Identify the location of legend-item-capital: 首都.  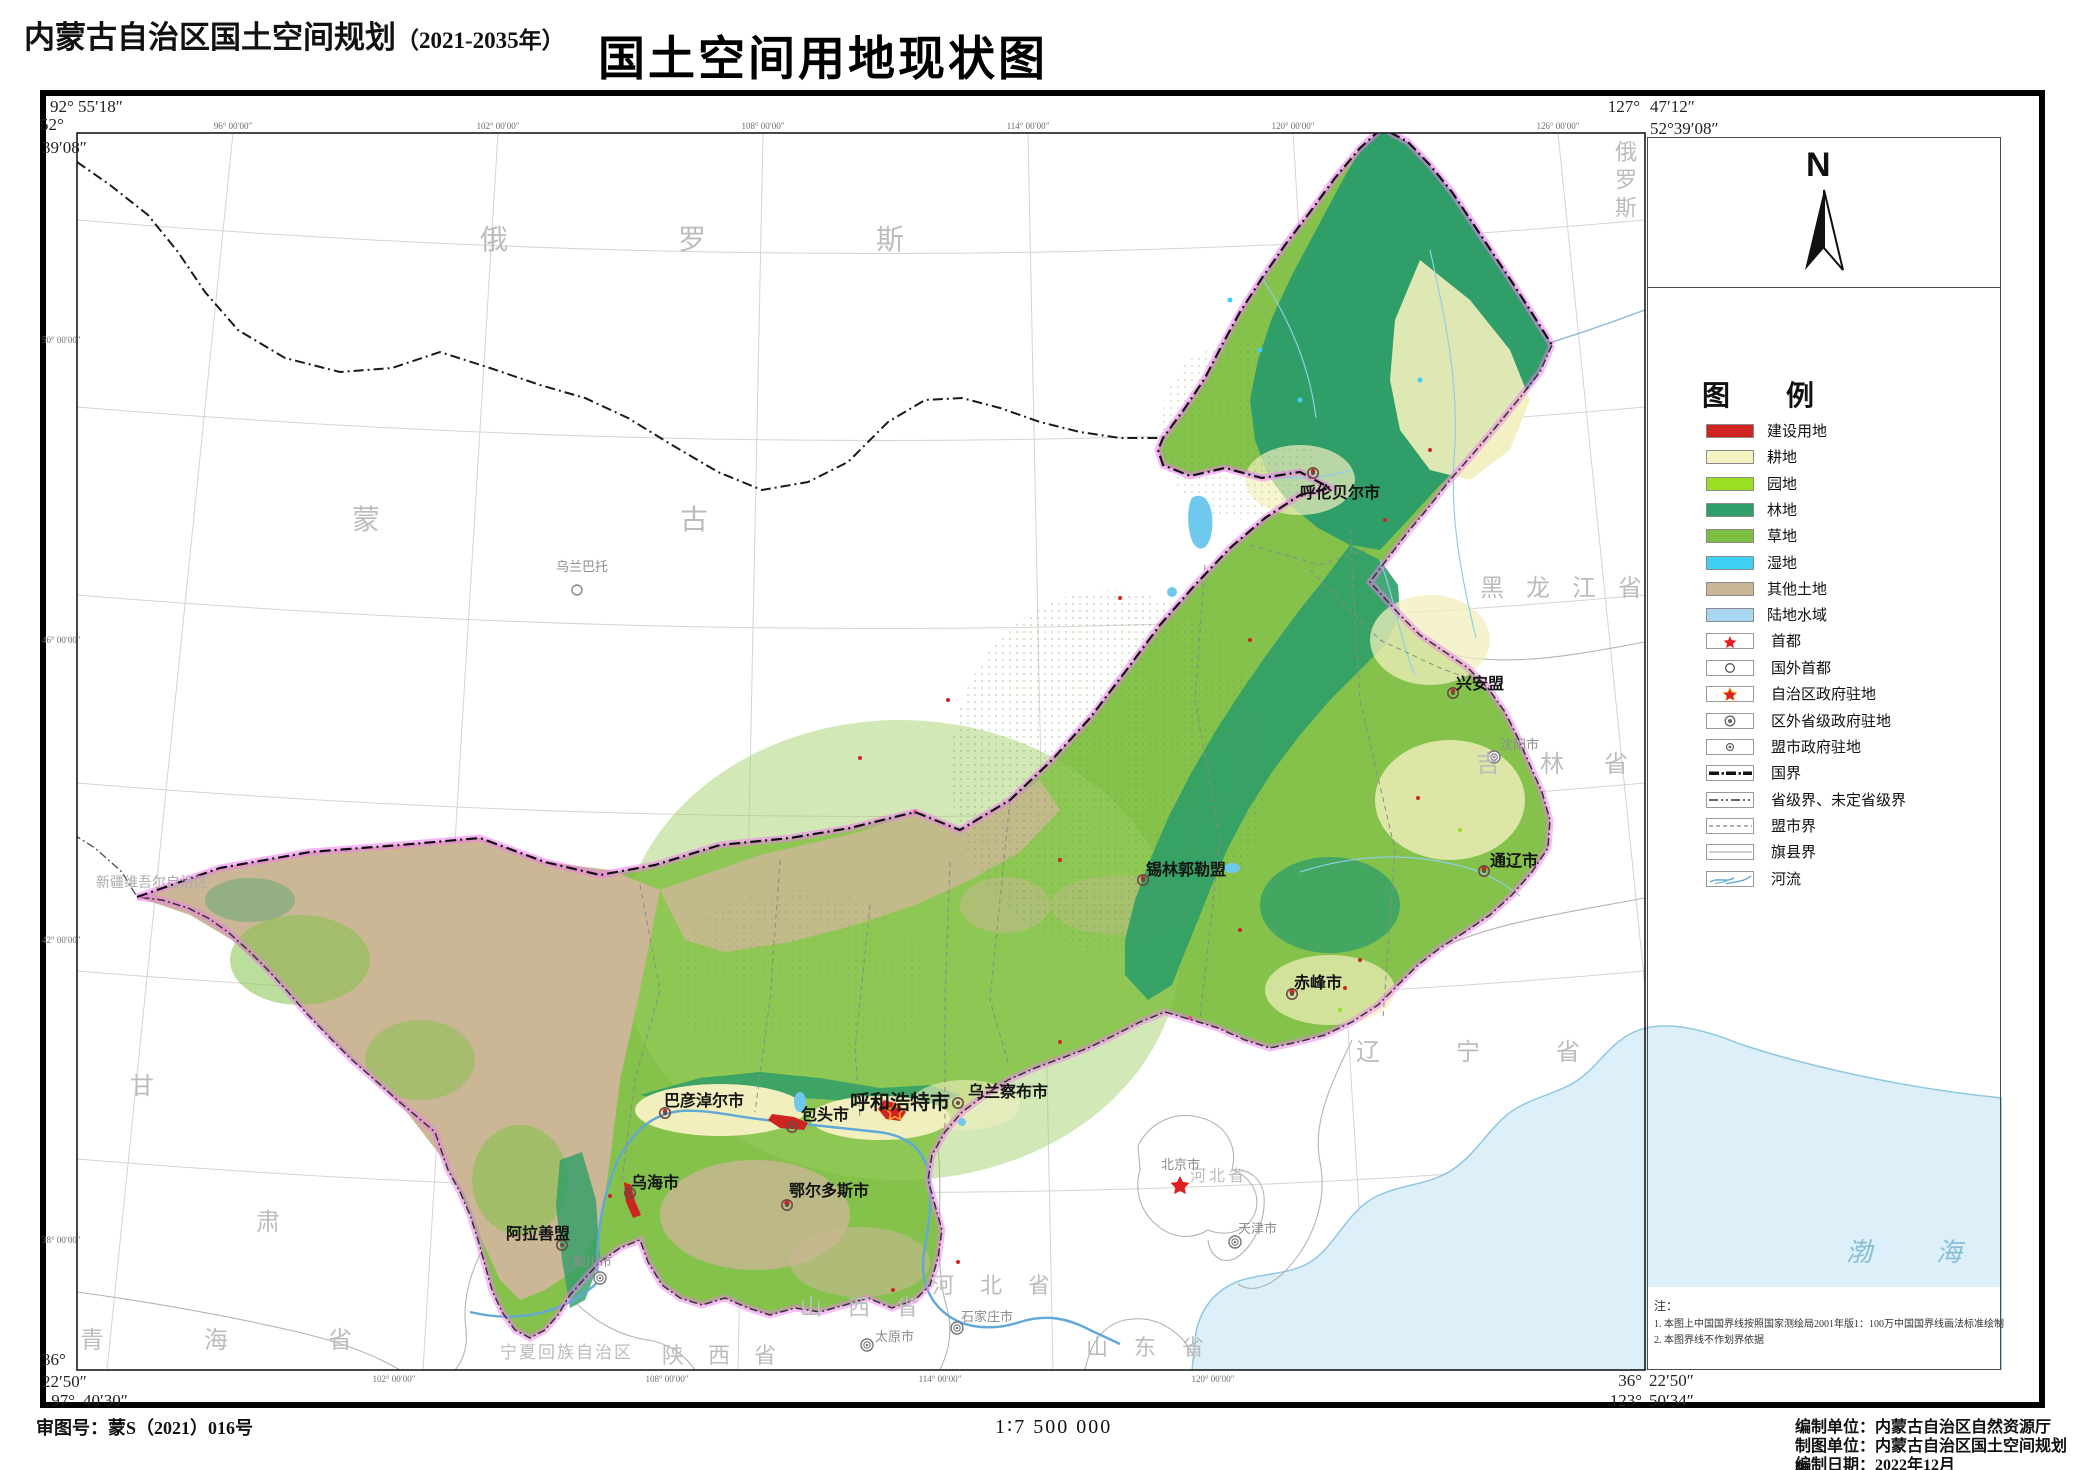
(1753, 640).